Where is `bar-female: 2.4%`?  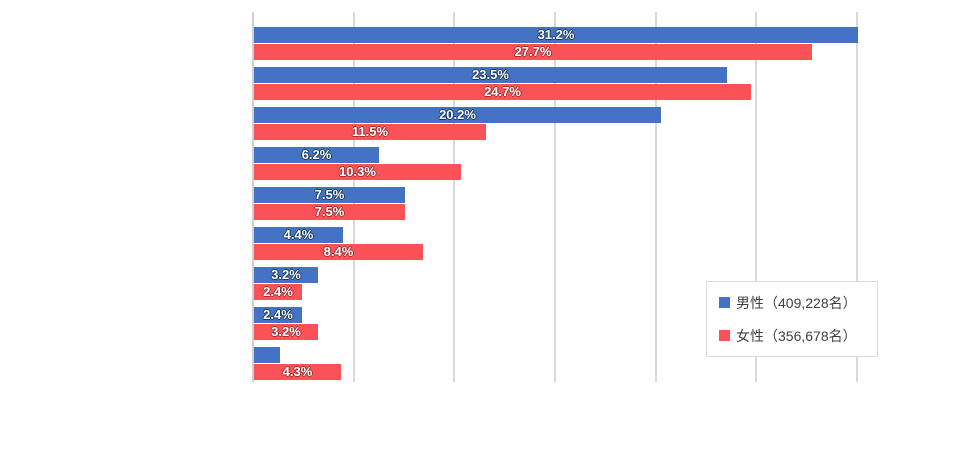
bar-female: 2.4% is located at coordinates (278, 292).